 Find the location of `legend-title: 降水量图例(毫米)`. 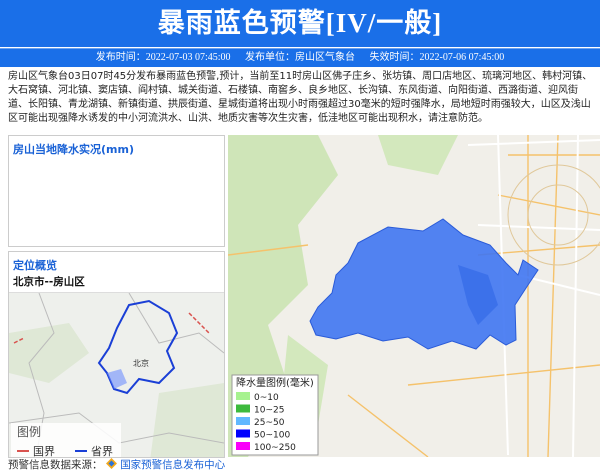

legend-title: 降水量图例(毫米) is located at coordinates (275, 382).